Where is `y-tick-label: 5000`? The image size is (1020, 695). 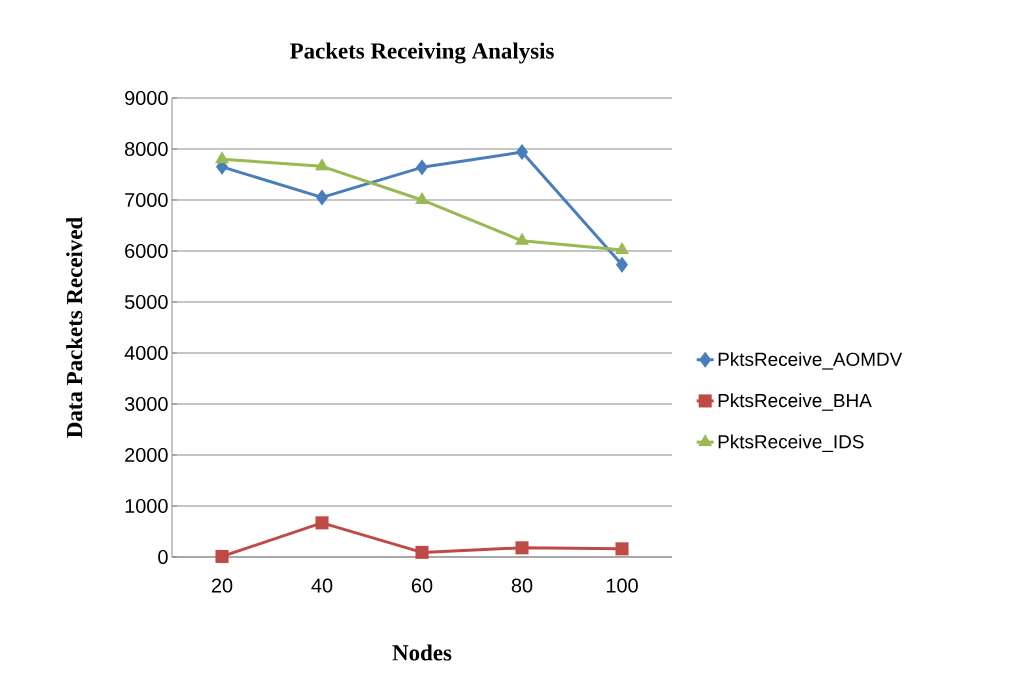
y-tick-label: 5000 is located at coordinates (146, 302).